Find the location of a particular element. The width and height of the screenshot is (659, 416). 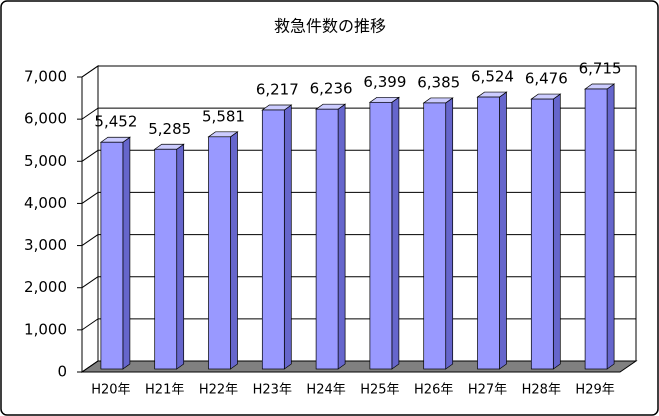

value-label: 6,476 is located at coordinates (546, 79).